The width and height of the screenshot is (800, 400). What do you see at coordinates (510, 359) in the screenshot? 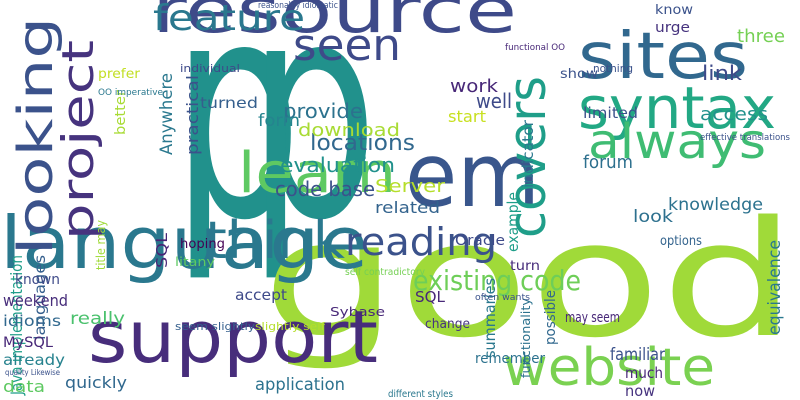
I see `word: remember` at bounding box center [510, 359].